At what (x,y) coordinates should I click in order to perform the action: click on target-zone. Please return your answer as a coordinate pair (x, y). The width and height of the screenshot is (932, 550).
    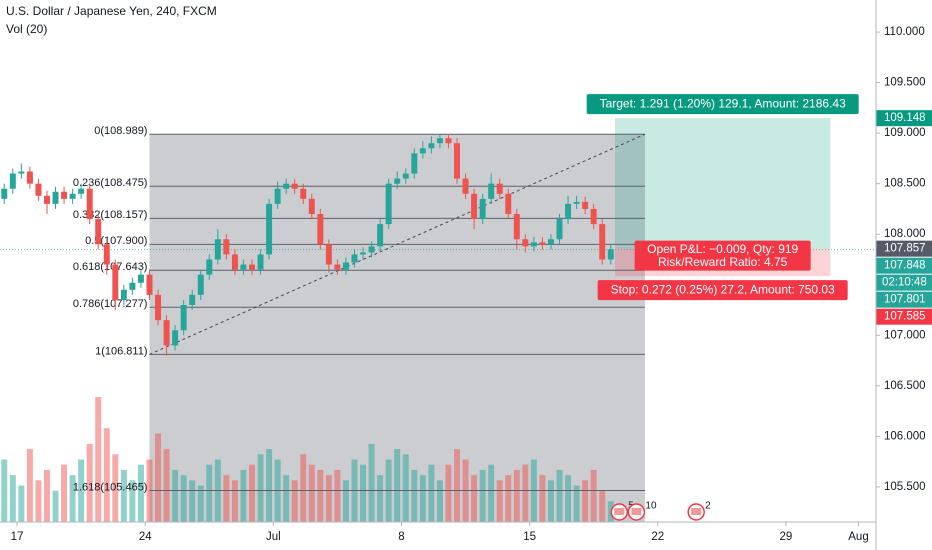
    Looking at the image, I should click on (723, 183).